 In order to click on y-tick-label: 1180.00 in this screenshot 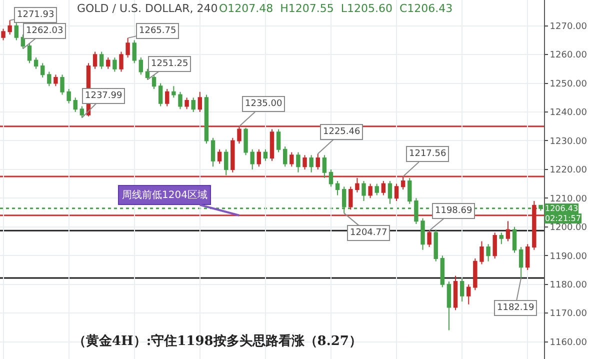, I will do `click(569, 285)`.